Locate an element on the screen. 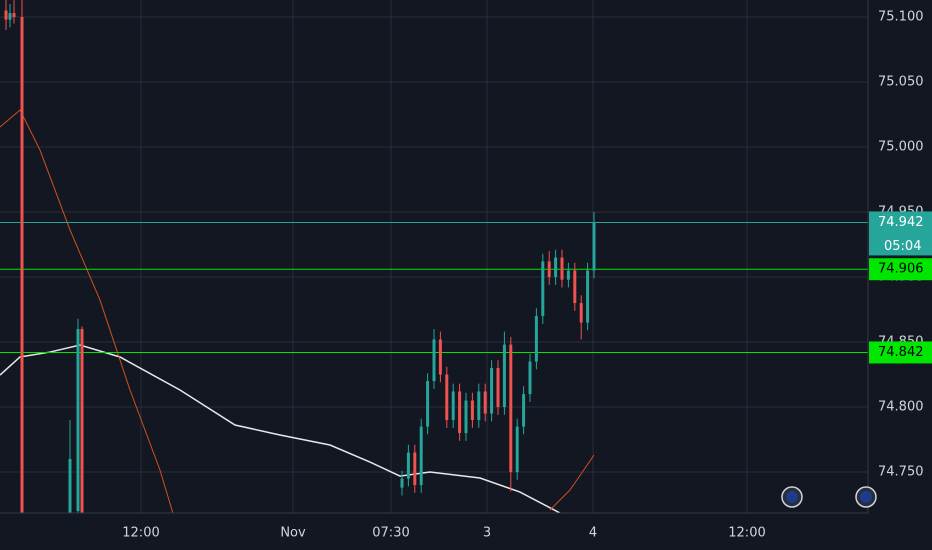 Image resolution: width=932 pixels, height=550 pixels. last-price-label: 74.942 is located at coordinates (901, 222).